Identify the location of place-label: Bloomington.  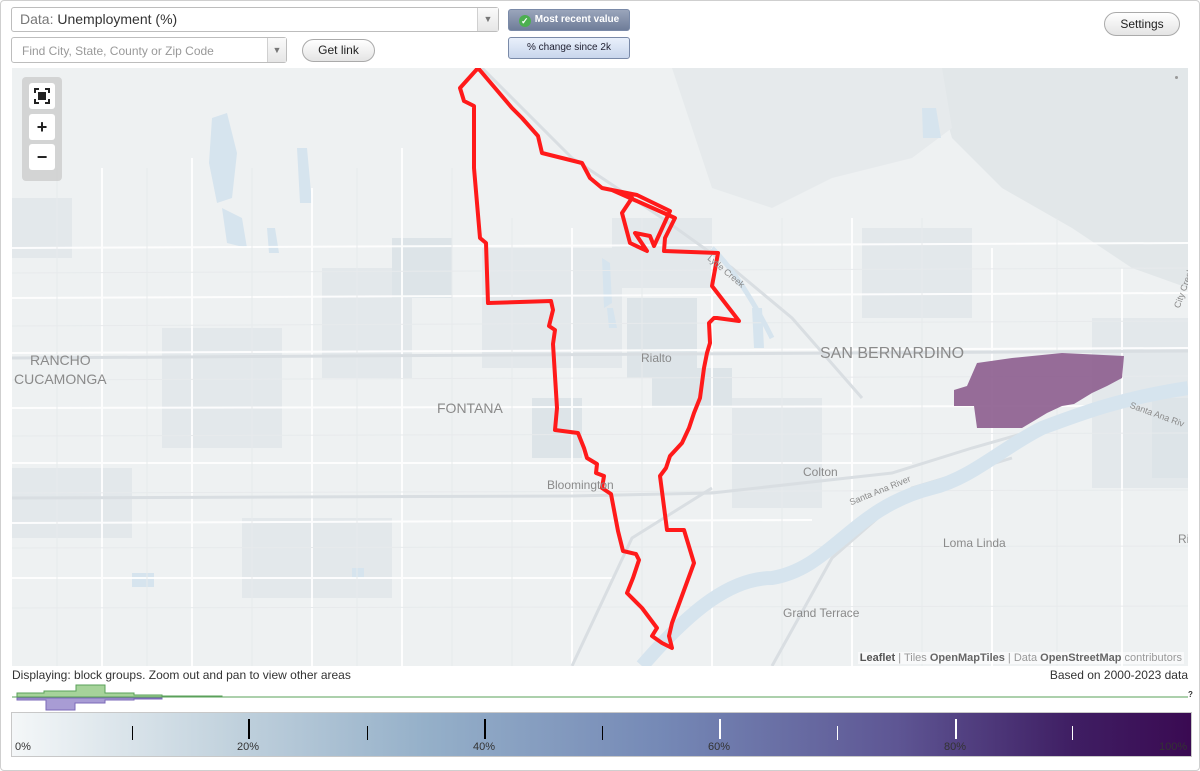
(580, 485).